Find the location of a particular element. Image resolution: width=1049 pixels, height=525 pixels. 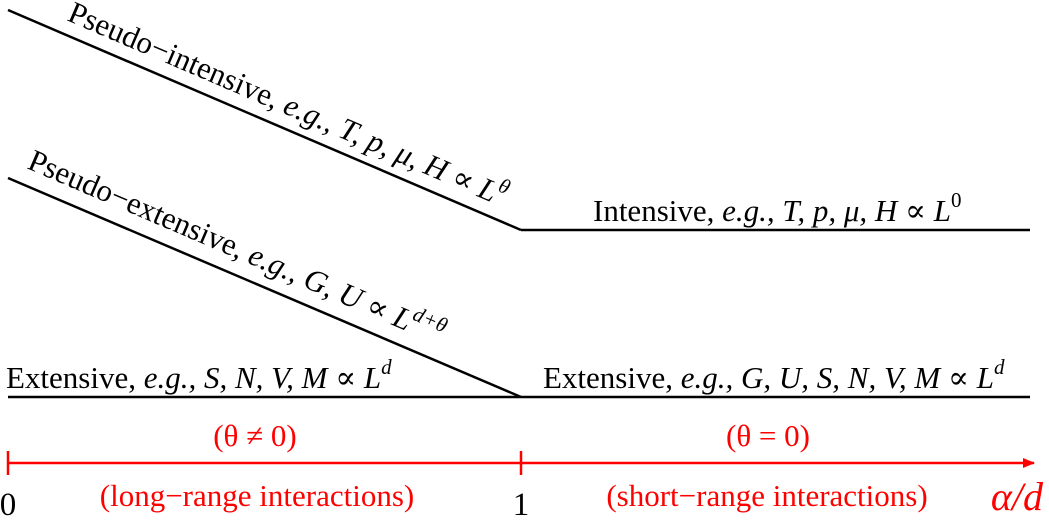

intensive-label: Intensive, e.g., T, p, μ, H ∝ L0 is located at coordinates (777, 208).